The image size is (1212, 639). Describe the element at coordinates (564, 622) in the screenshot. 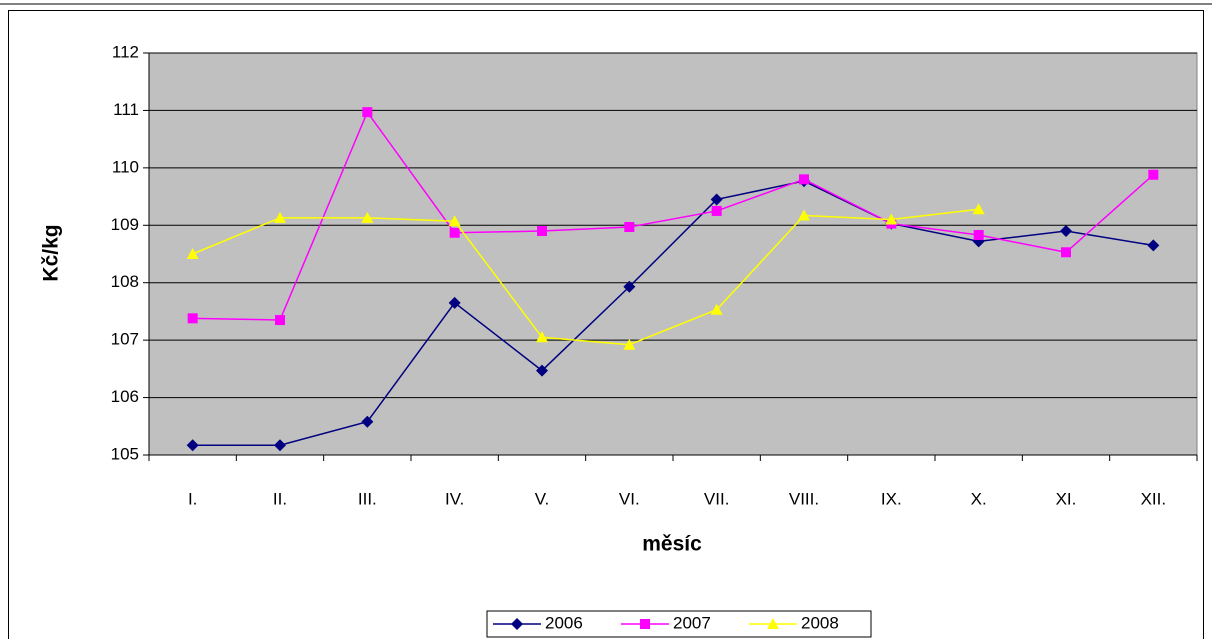

I see `legend-label: 2006` at that location.